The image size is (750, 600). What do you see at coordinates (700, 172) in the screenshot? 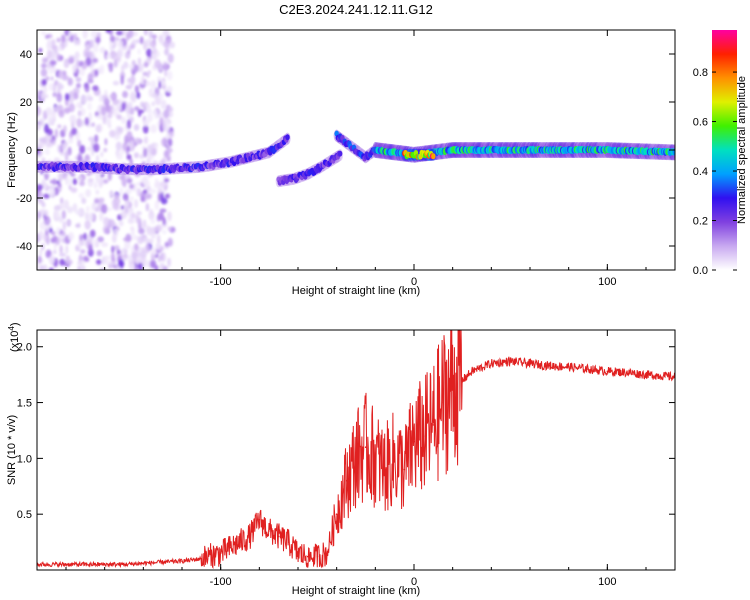
I see `colorbar-tick-label: 0.4` at bounding box center [700, 172].